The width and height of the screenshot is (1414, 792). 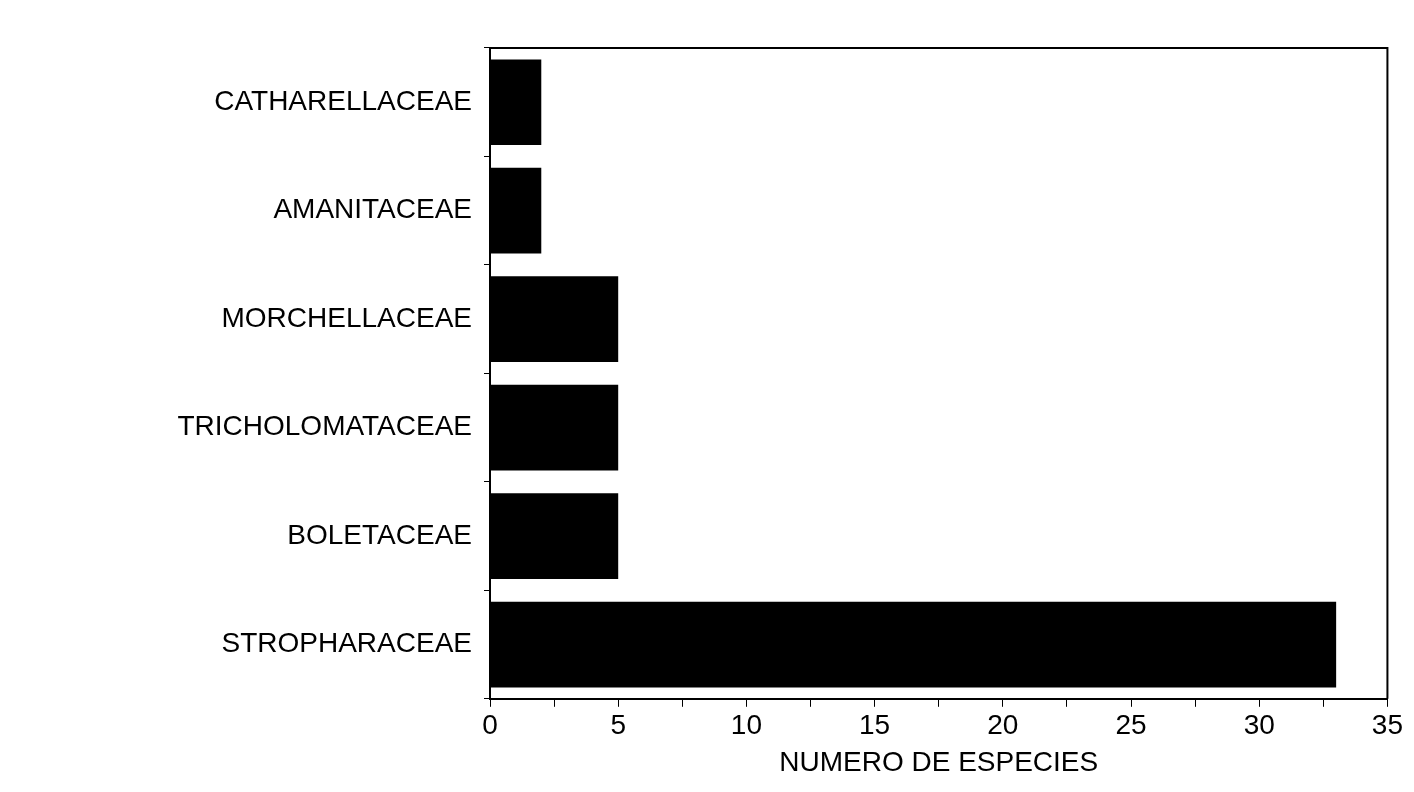 I want to click on y-tick-label: STROPHARACEAE, so click(x=346, y=643).